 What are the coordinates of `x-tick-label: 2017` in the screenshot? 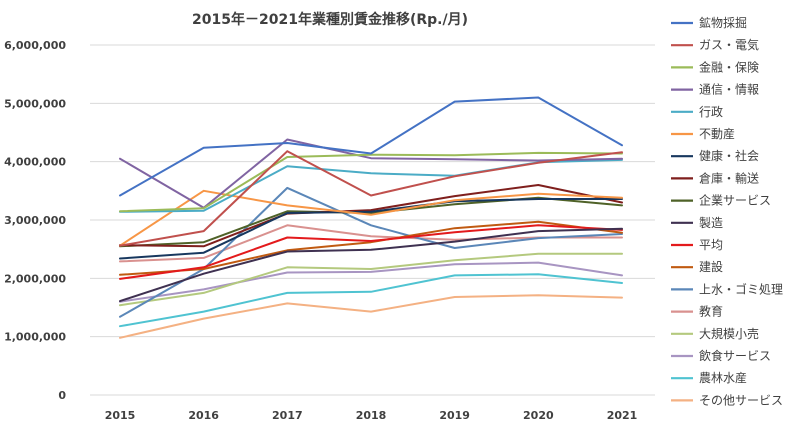 It's located at (287, 415).